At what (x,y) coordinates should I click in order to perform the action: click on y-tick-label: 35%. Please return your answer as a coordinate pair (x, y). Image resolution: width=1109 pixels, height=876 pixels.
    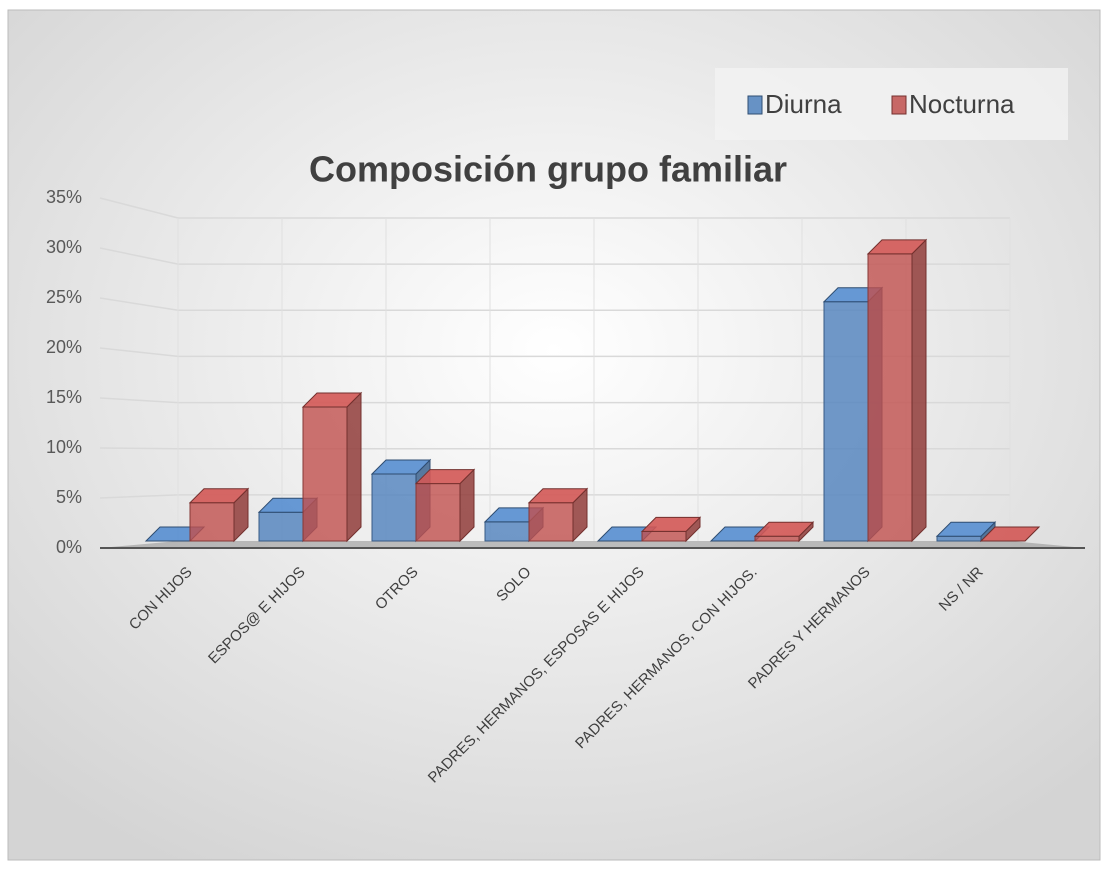
    Looking at the image, I should click on (64, 197).